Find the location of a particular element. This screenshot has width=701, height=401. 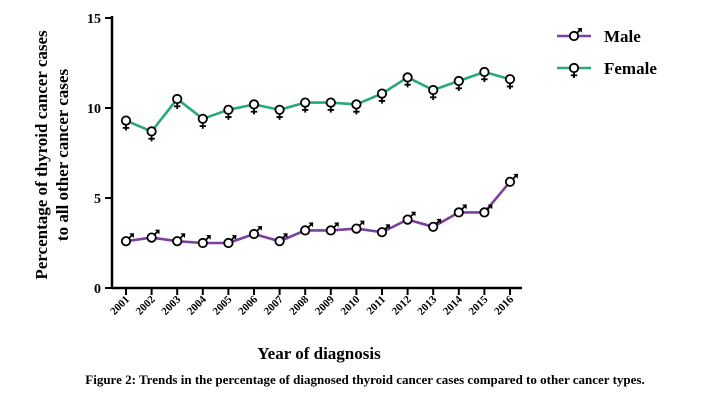

x-tick-label: 2011 is located at coordinates (376, 306).